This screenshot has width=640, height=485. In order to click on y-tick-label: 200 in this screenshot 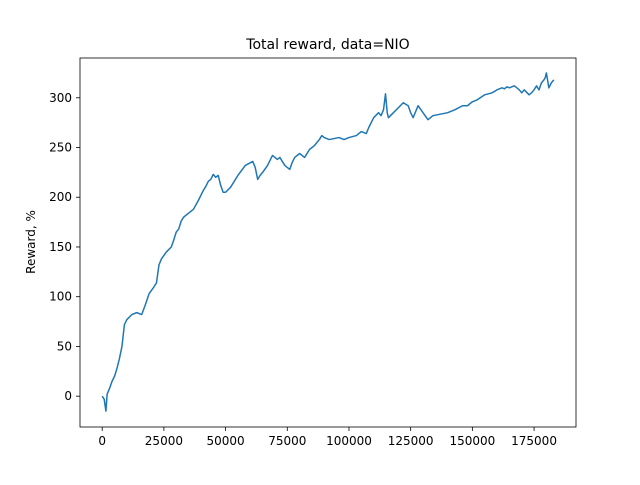, I will do `click(60, 197)`.